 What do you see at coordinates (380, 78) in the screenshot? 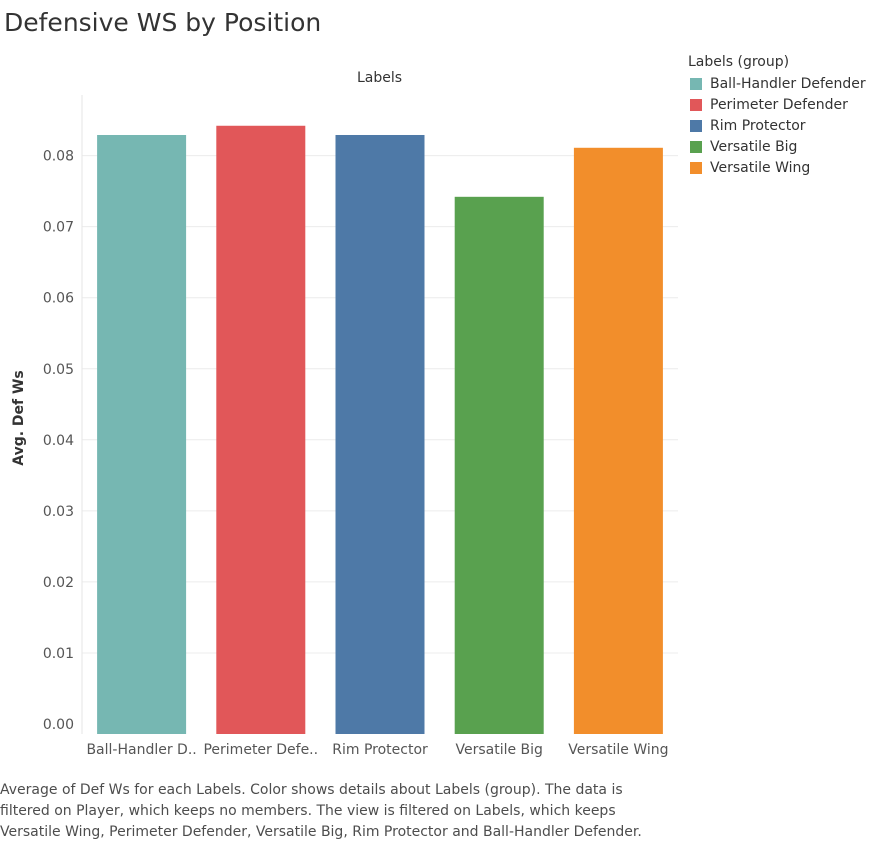
I see `column-header: Labels` at bounding box center [380, 78].